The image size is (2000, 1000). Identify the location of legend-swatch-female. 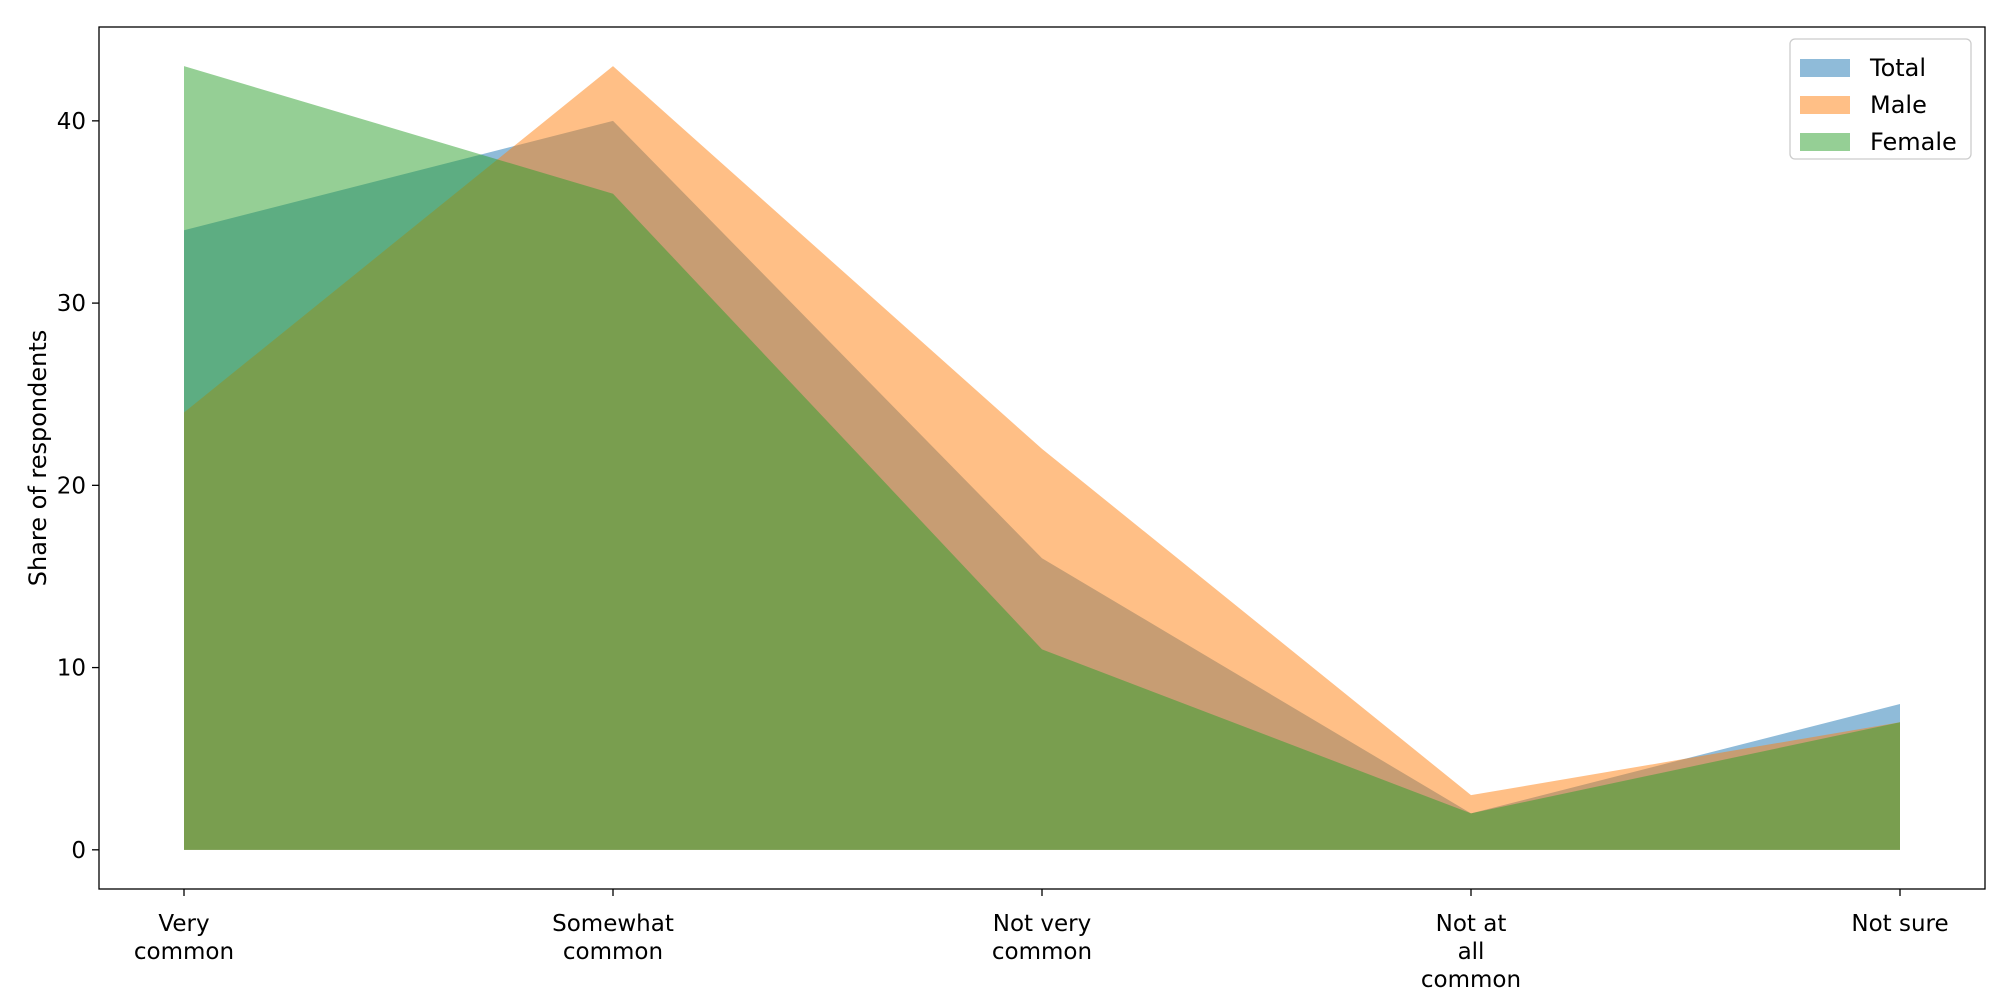
(1825, 142).